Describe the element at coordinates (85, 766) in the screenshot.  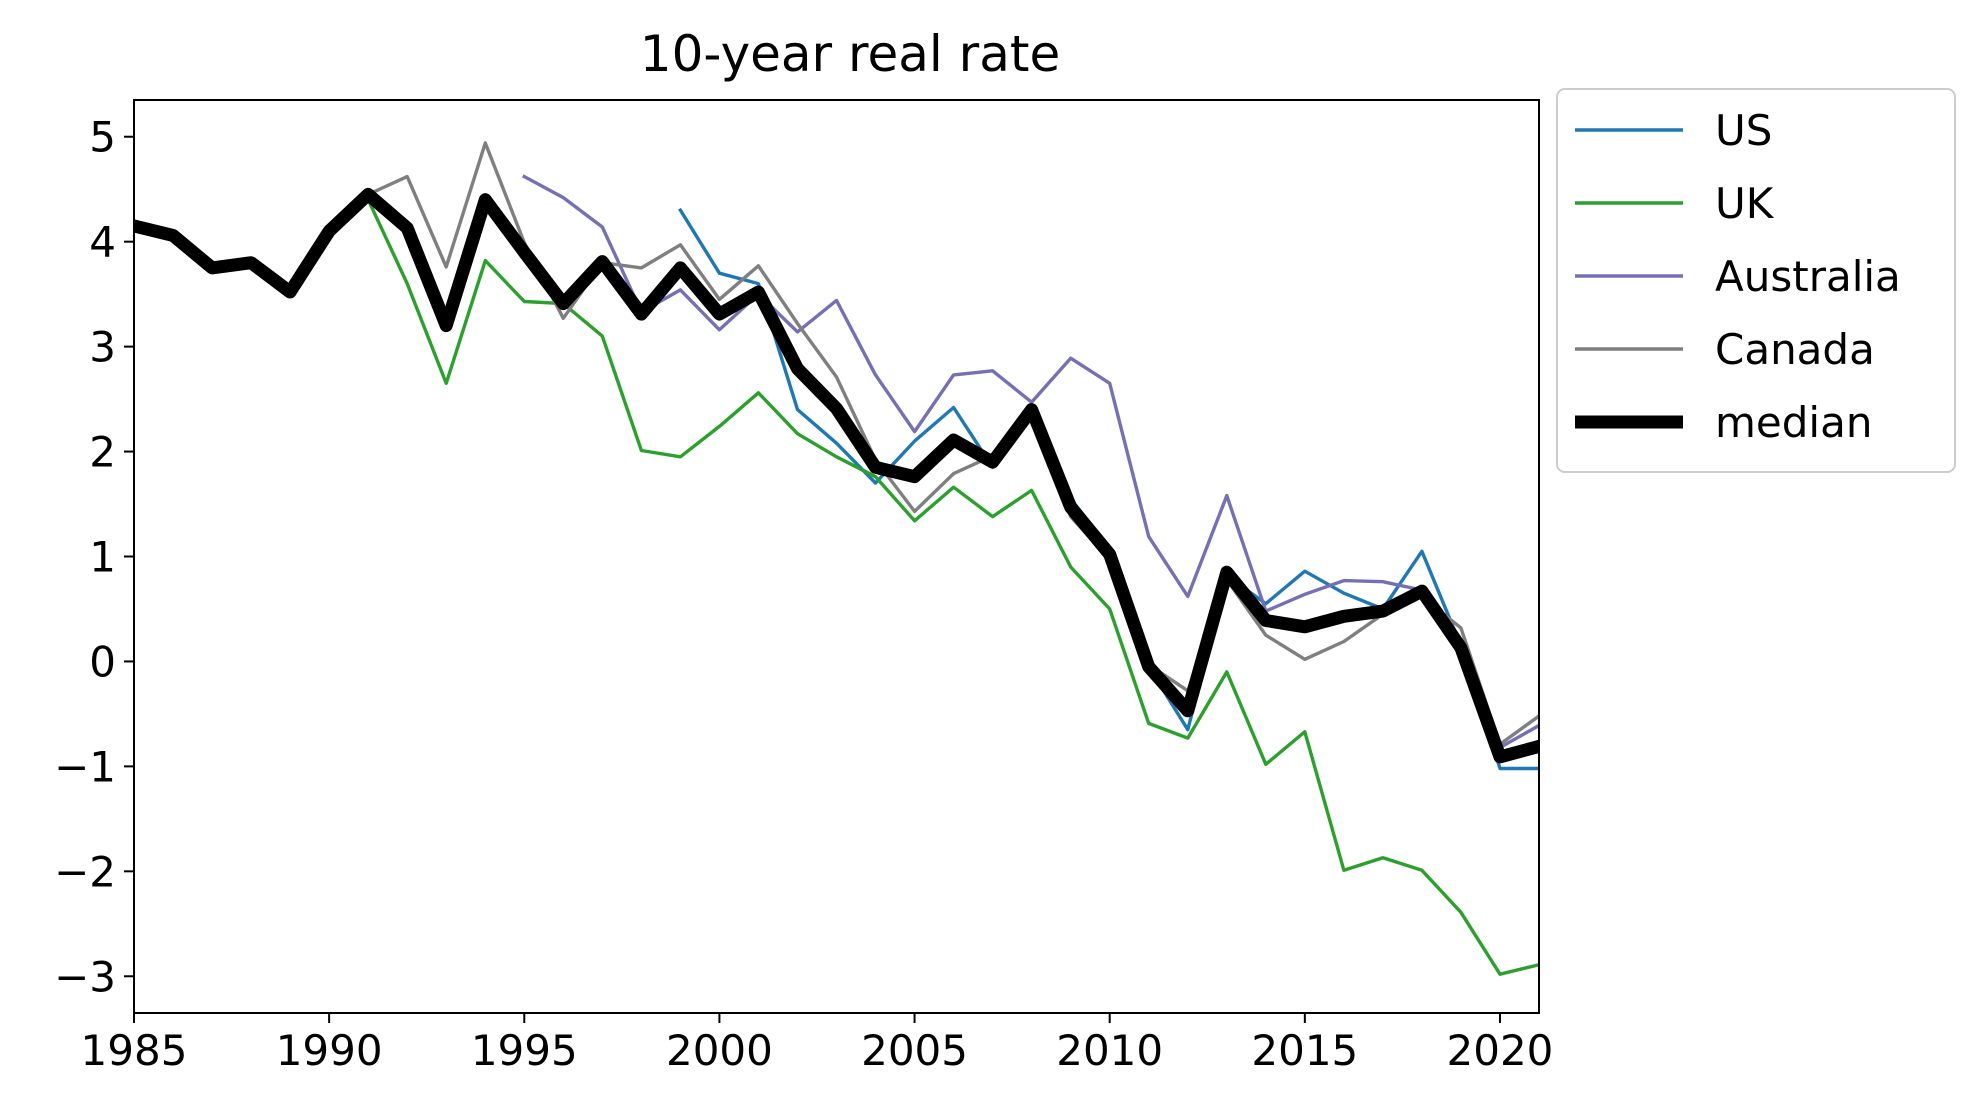
I see `y-tick-label: −1` at that location.